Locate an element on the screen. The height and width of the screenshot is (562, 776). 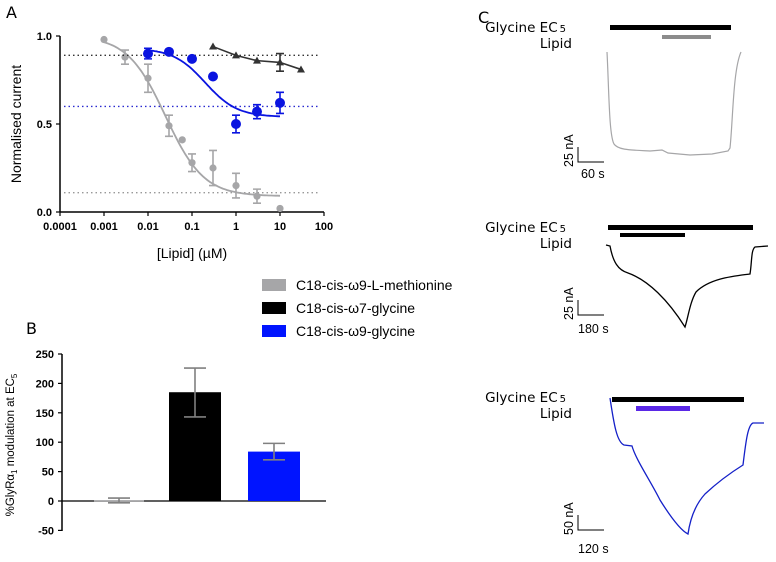
trace-w7-glycine: Glycine EC 5 Lipid 25 nA 180 s is located at coordinates (627, 278).